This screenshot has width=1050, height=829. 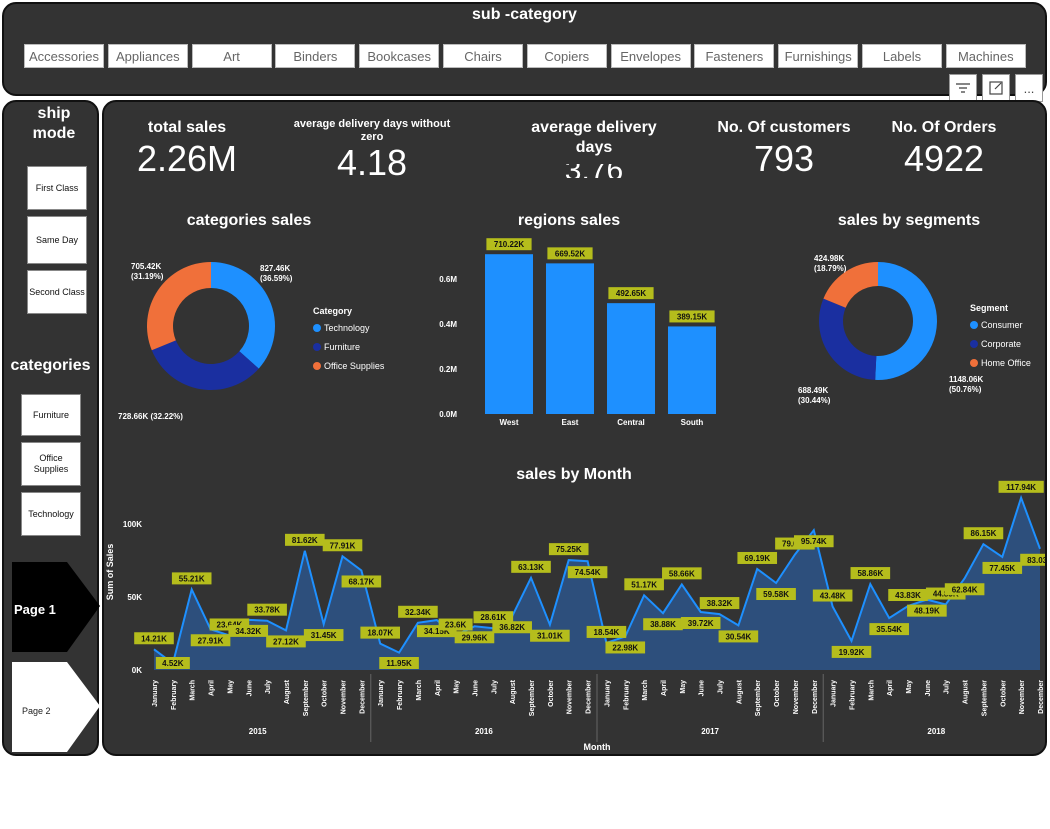 What do you see at coordinates (57, 292) in the screenshot?
I see `ship-mode-second-class: Second Class` at bounding box center [57, 292].